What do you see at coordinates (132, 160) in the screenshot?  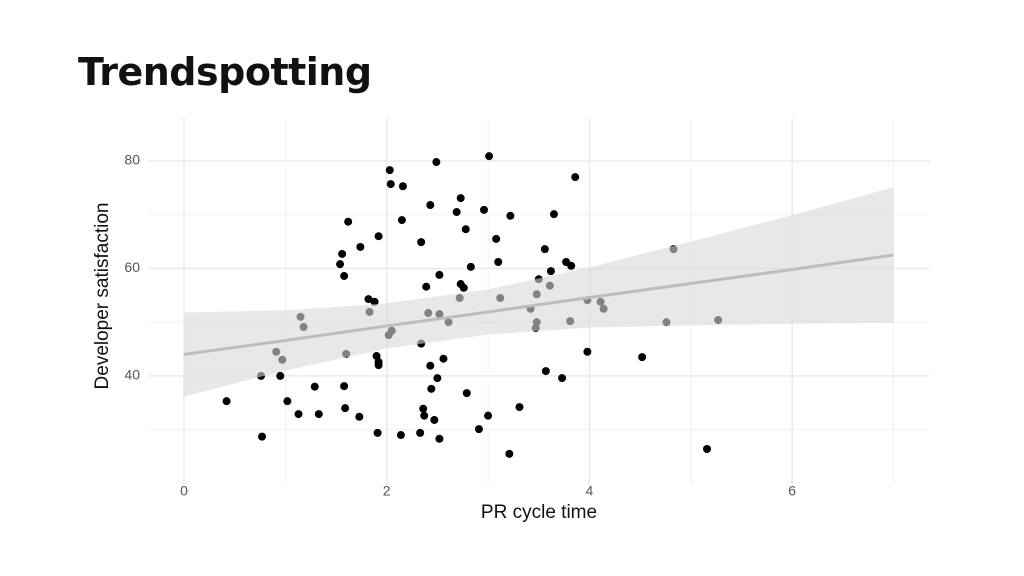 I see `y-tick-label: 80` at bounding box center [132, 160].